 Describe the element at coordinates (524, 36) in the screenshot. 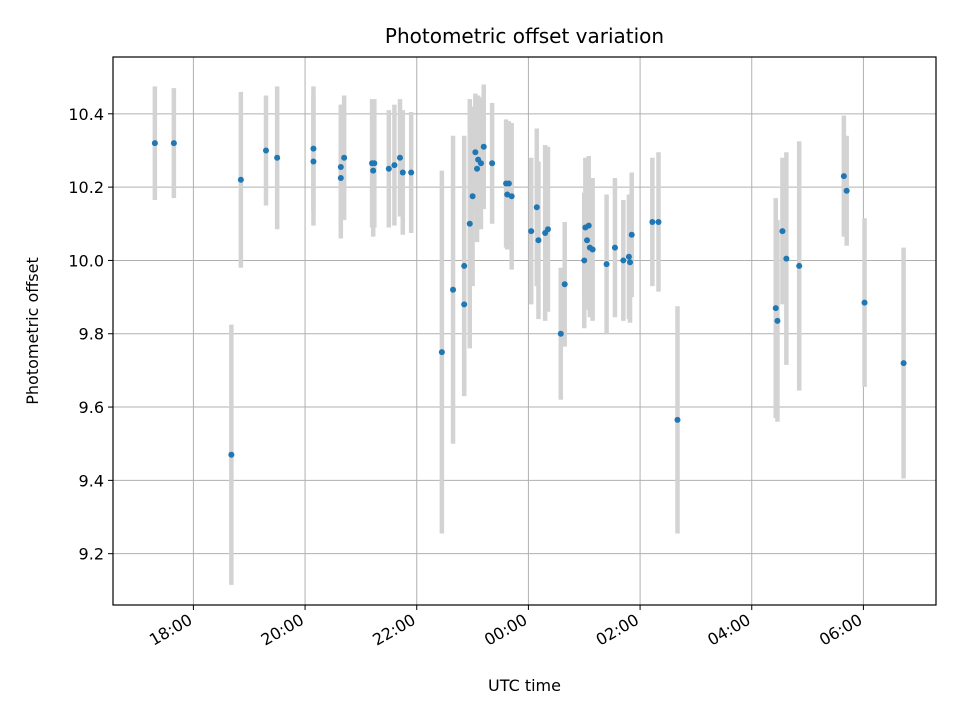

I see `chart-title: Photometric offset variation` at that location.